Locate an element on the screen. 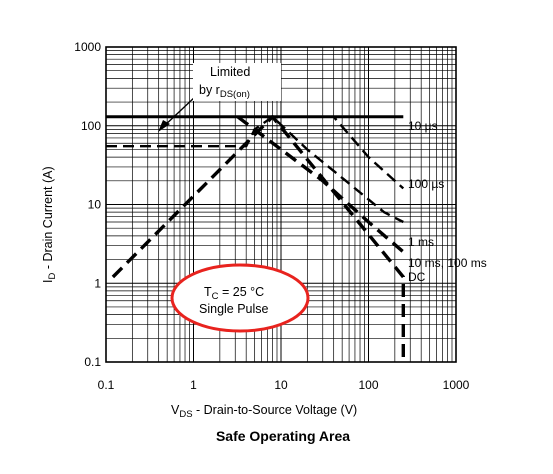 Image resolution: width=553 pixels, height=474 pixels. conditions-temperature: TC = 25 °C is located at coordinates (234, 293).